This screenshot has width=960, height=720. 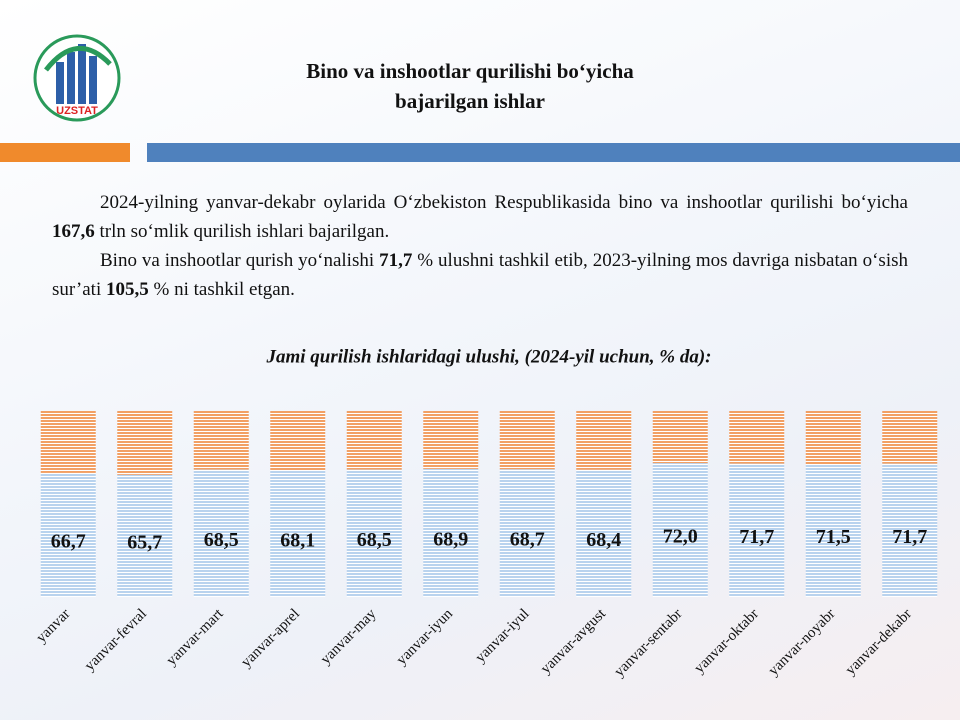 What do you see at coordinates (527, 540) in the screenshot?
I see `data-label: 68,7` at bounding box center [527, 540].